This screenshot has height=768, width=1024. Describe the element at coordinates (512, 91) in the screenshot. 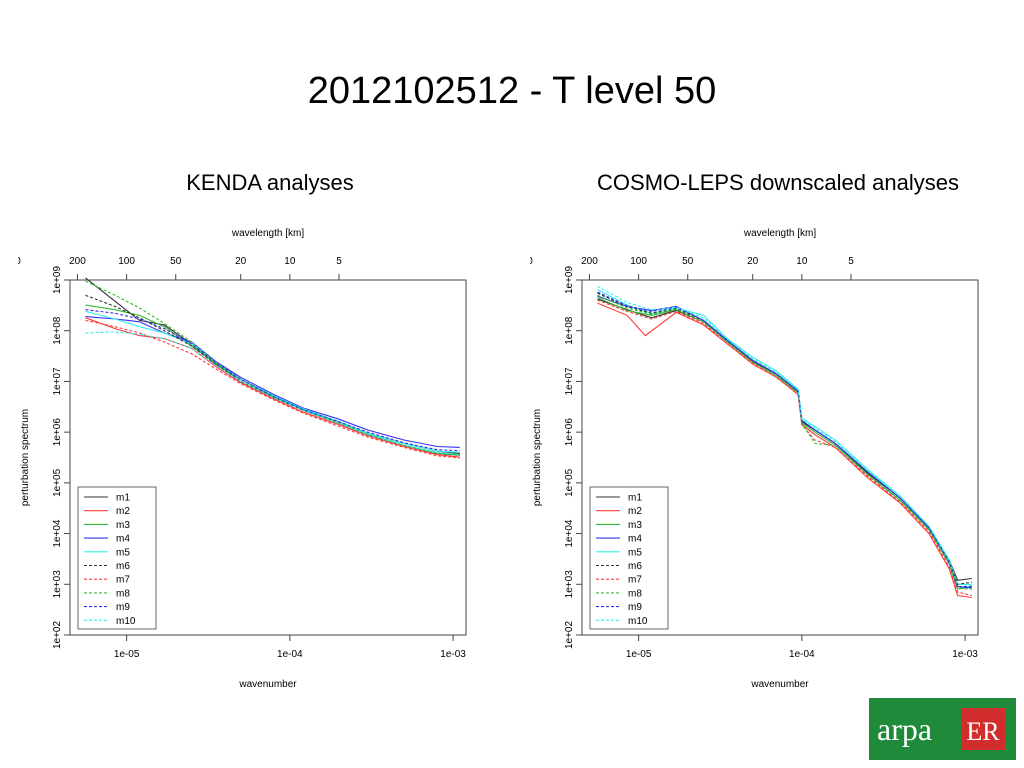

I see `slide-title: 2012102512 - T level 50` at that location.